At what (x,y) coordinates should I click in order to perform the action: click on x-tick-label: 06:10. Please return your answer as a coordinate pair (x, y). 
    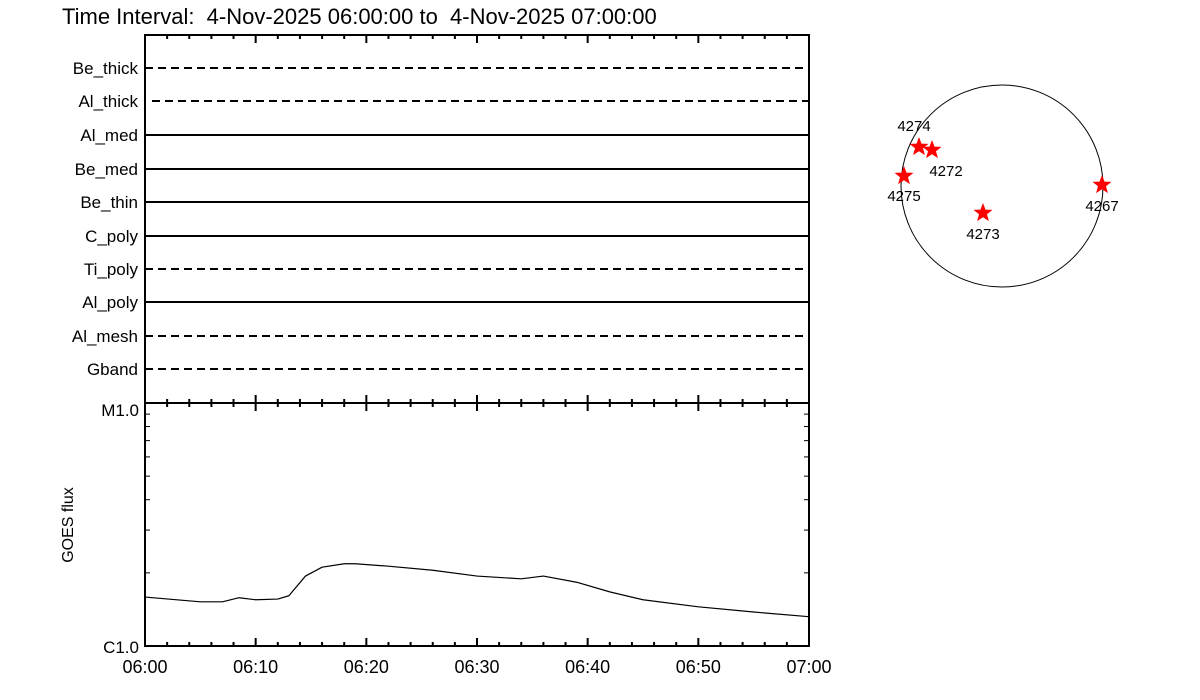
    Looking at the image, I should click on (255, 667).